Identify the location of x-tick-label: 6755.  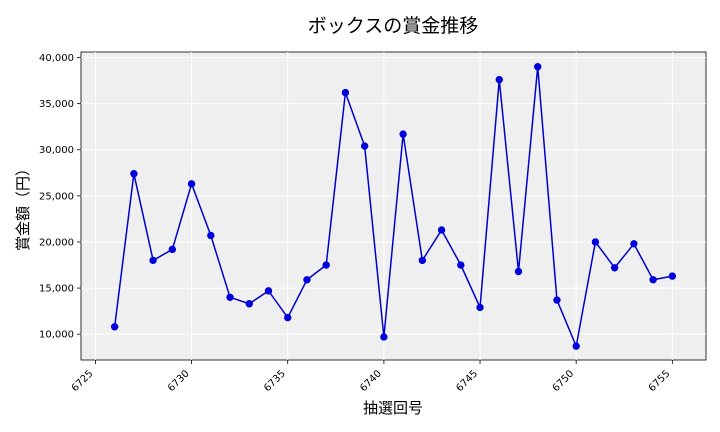
(660, 381).